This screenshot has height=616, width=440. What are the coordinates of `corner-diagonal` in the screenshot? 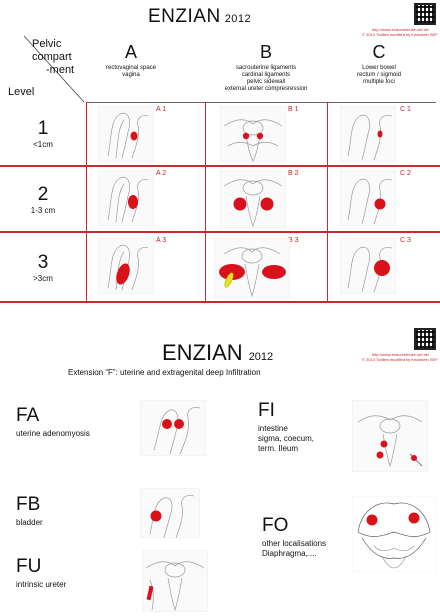 It's located at (54, 69).